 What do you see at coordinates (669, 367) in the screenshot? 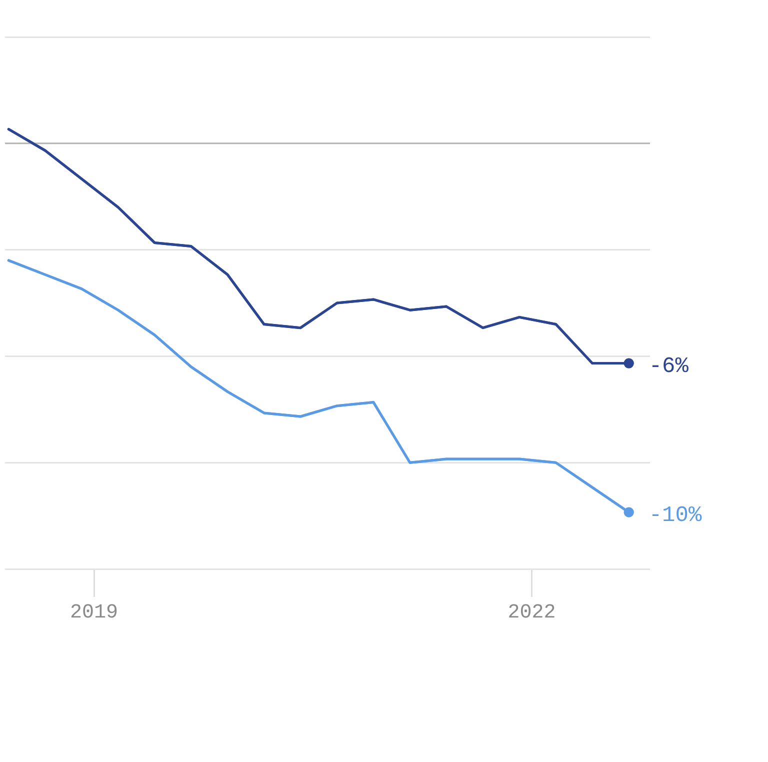
I see `data-label: -6%` at bounding box center [669, 367].